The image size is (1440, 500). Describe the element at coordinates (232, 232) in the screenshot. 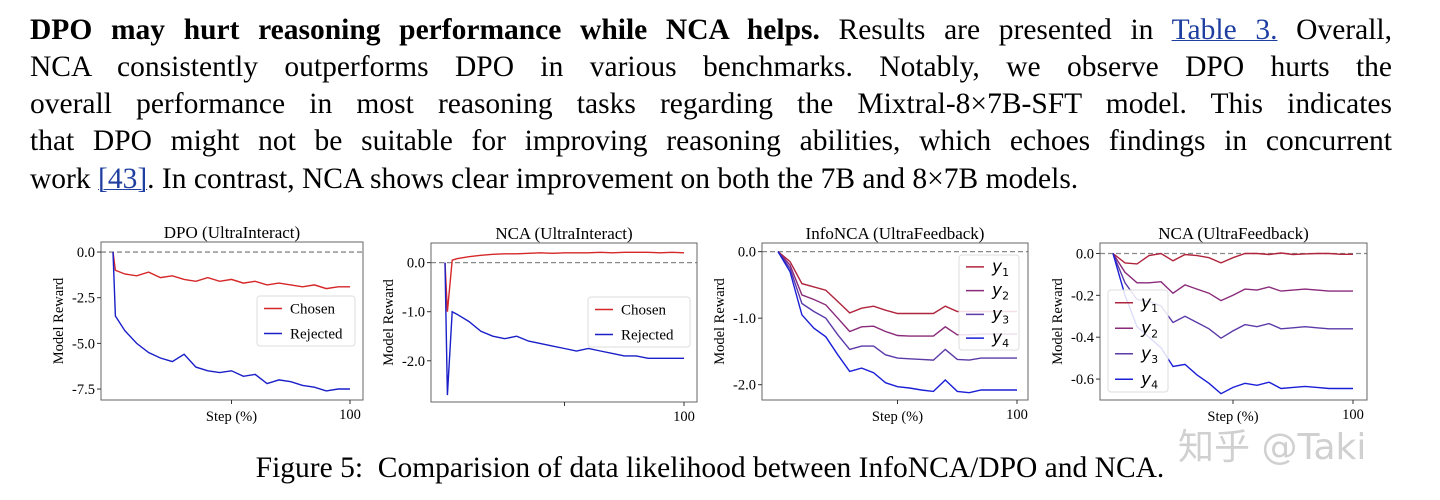

I see `chart-title: DPO (UltraInteract)` at that location.